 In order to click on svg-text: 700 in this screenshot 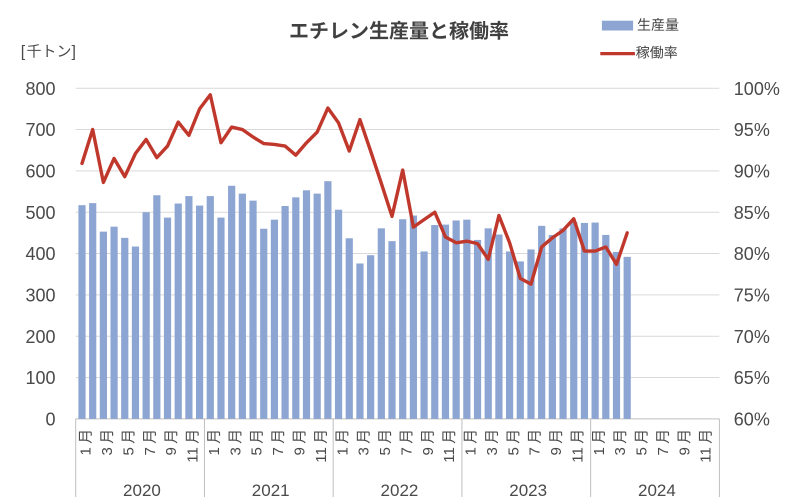, I will do `click(40, 130)`.